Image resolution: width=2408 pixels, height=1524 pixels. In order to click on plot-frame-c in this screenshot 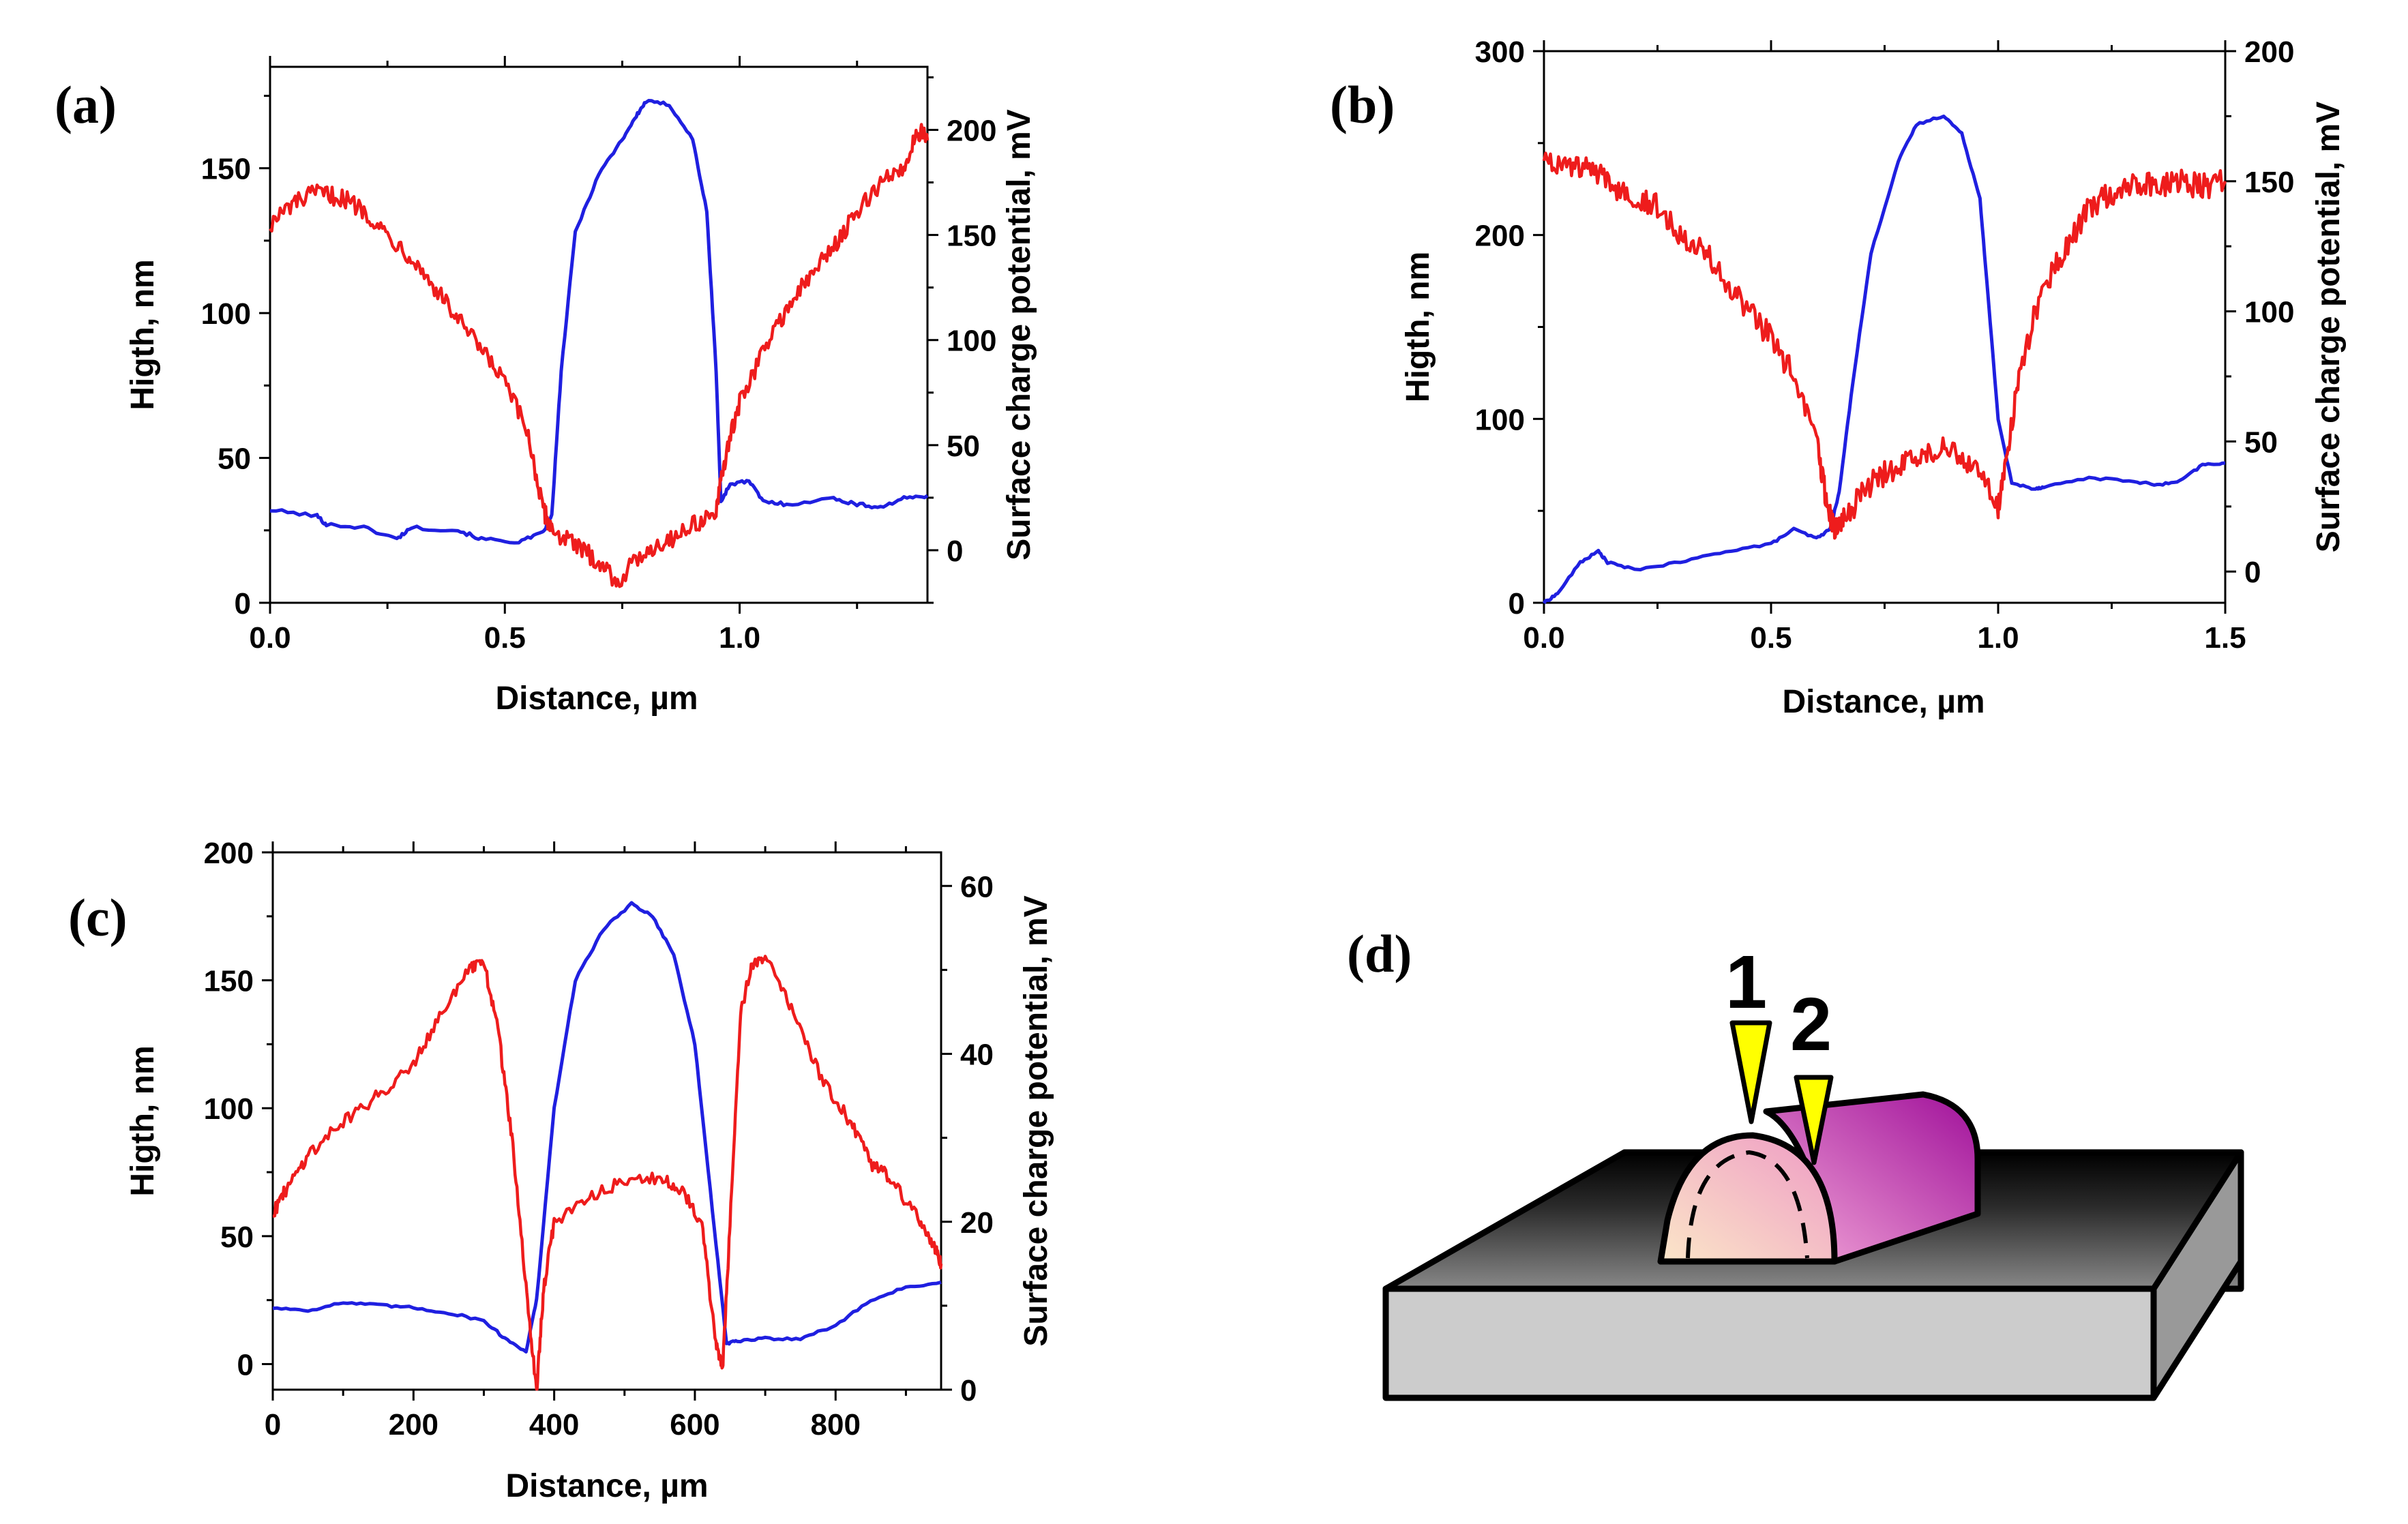, I will do `click(606, 1121)`.